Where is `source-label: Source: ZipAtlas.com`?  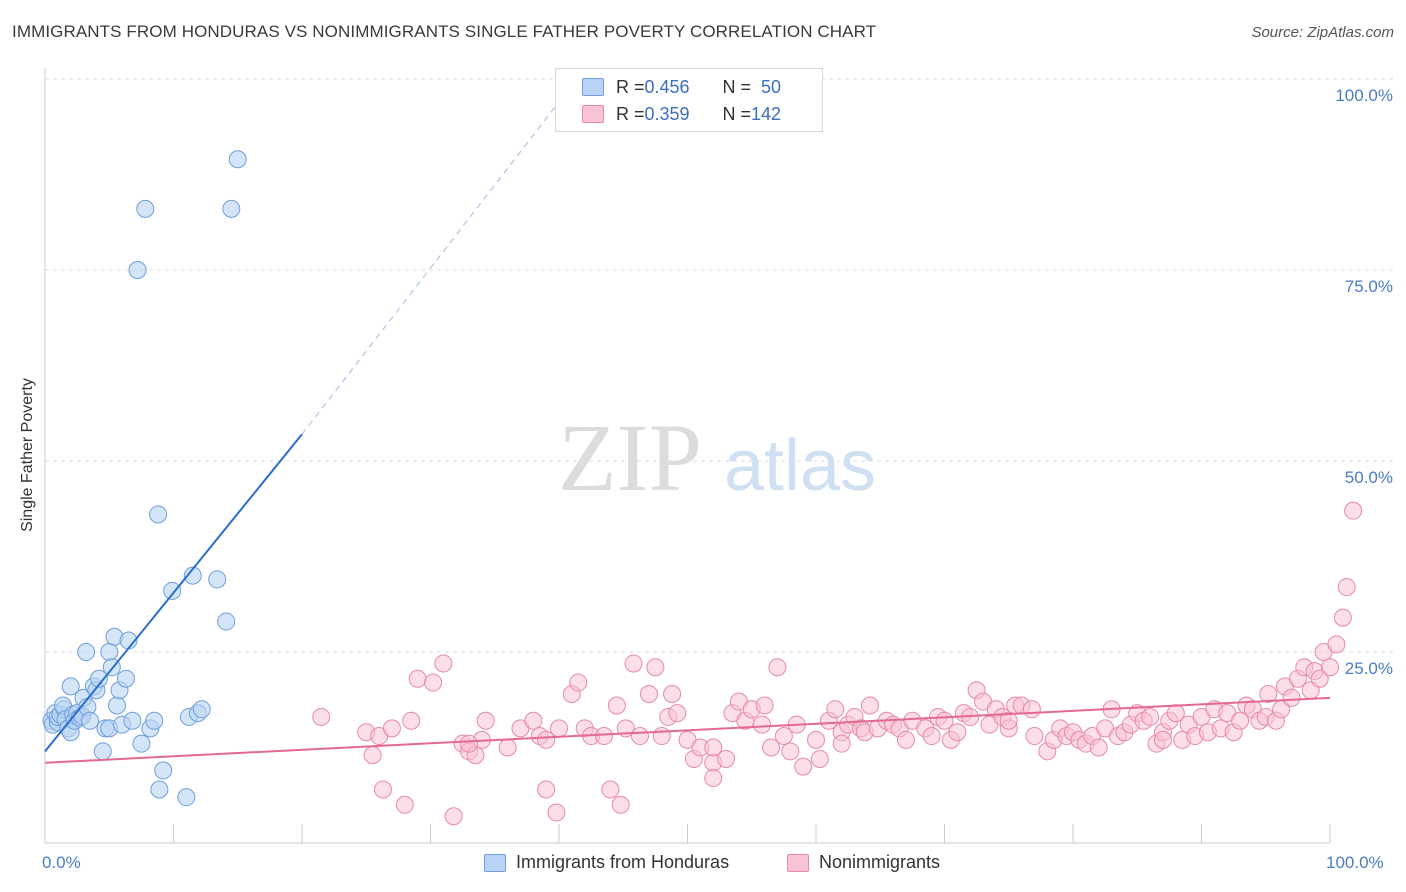 source-label: Source: ZipAtlas.com is located at coordinates (1322, 32).